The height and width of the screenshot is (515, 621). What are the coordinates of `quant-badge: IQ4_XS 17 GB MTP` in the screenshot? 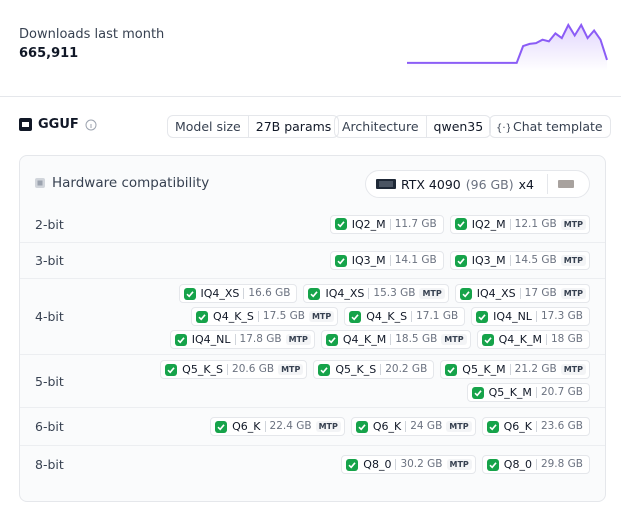 It's located at (522, 293).